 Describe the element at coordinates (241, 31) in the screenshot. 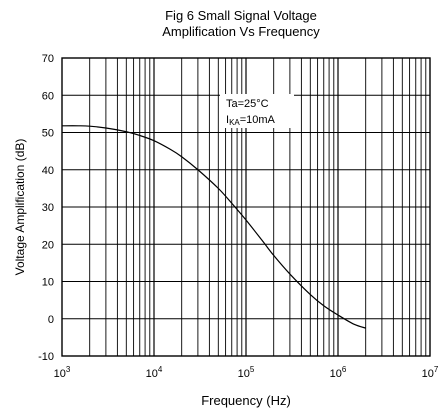

I see `chart-title-line-2: Amplification Vs Frequency` at that location.